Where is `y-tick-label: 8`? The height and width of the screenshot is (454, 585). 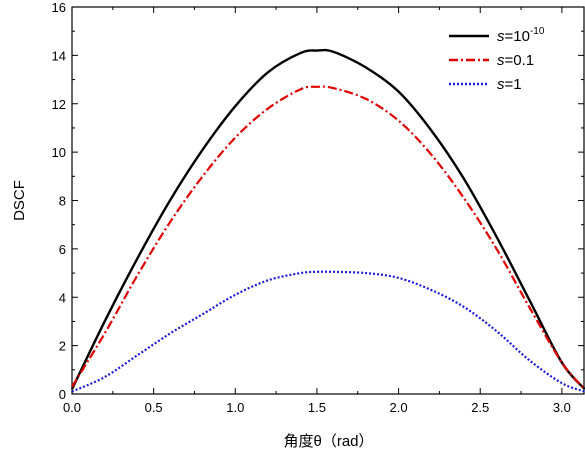 y-tick-label: 8 is located at coordinates (62, 201).